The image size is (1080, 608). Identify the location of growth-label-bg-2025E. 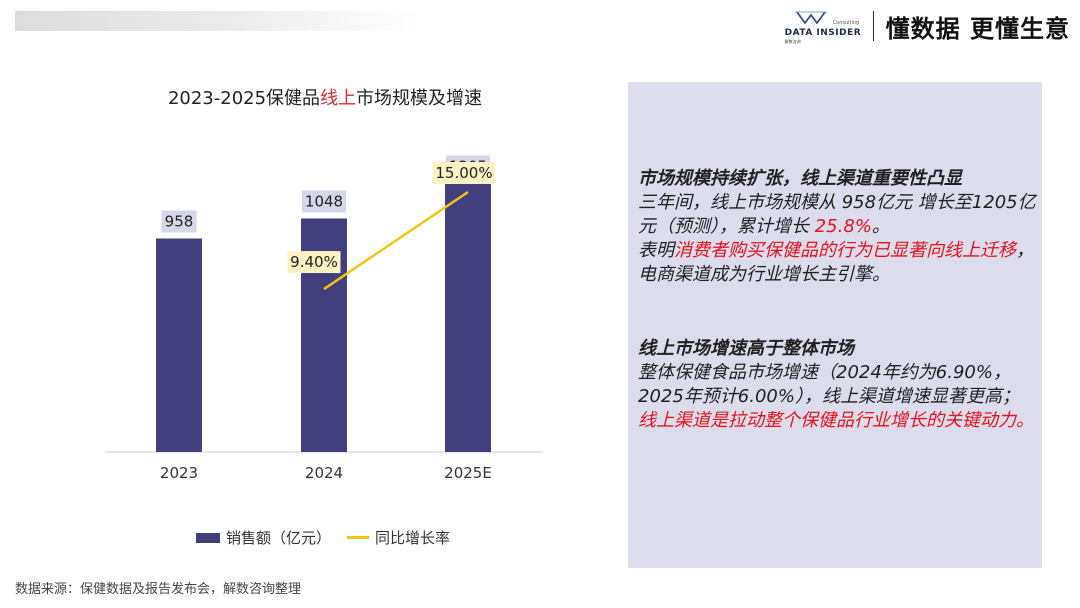
(464, 173).